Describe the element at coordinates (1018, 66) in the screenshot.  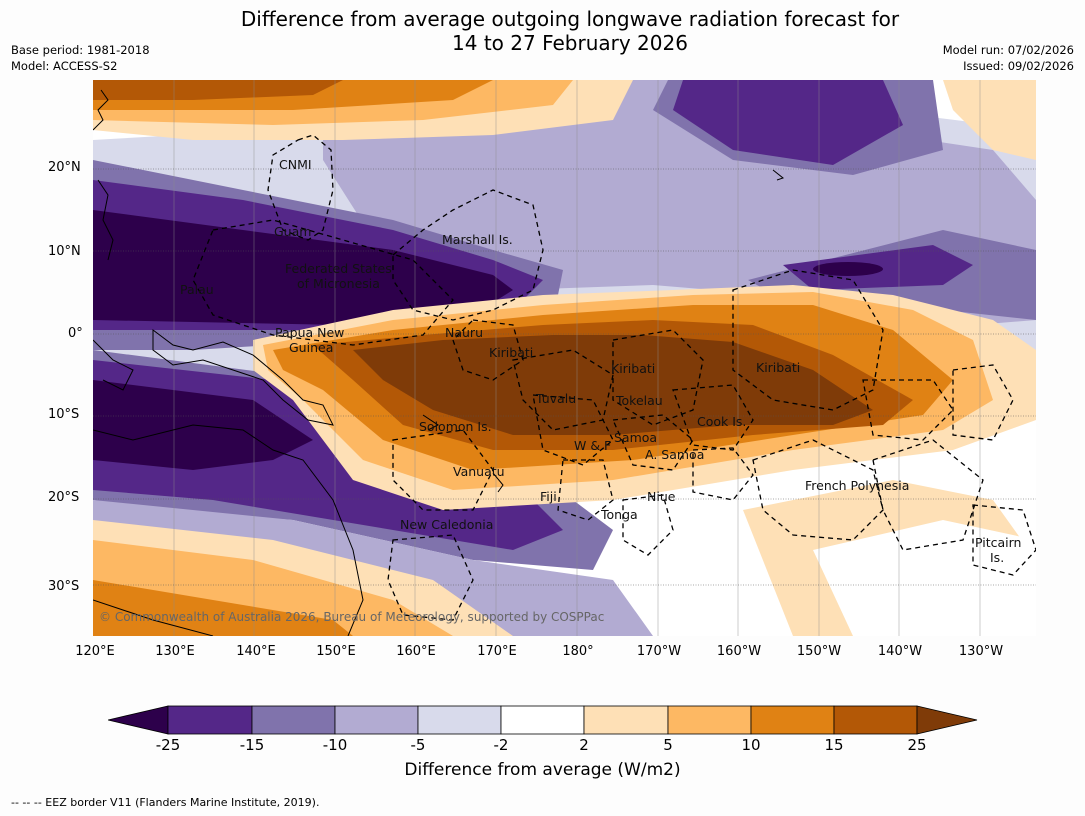
I see `issued-date: Issued: 09/02/2026` at that location.